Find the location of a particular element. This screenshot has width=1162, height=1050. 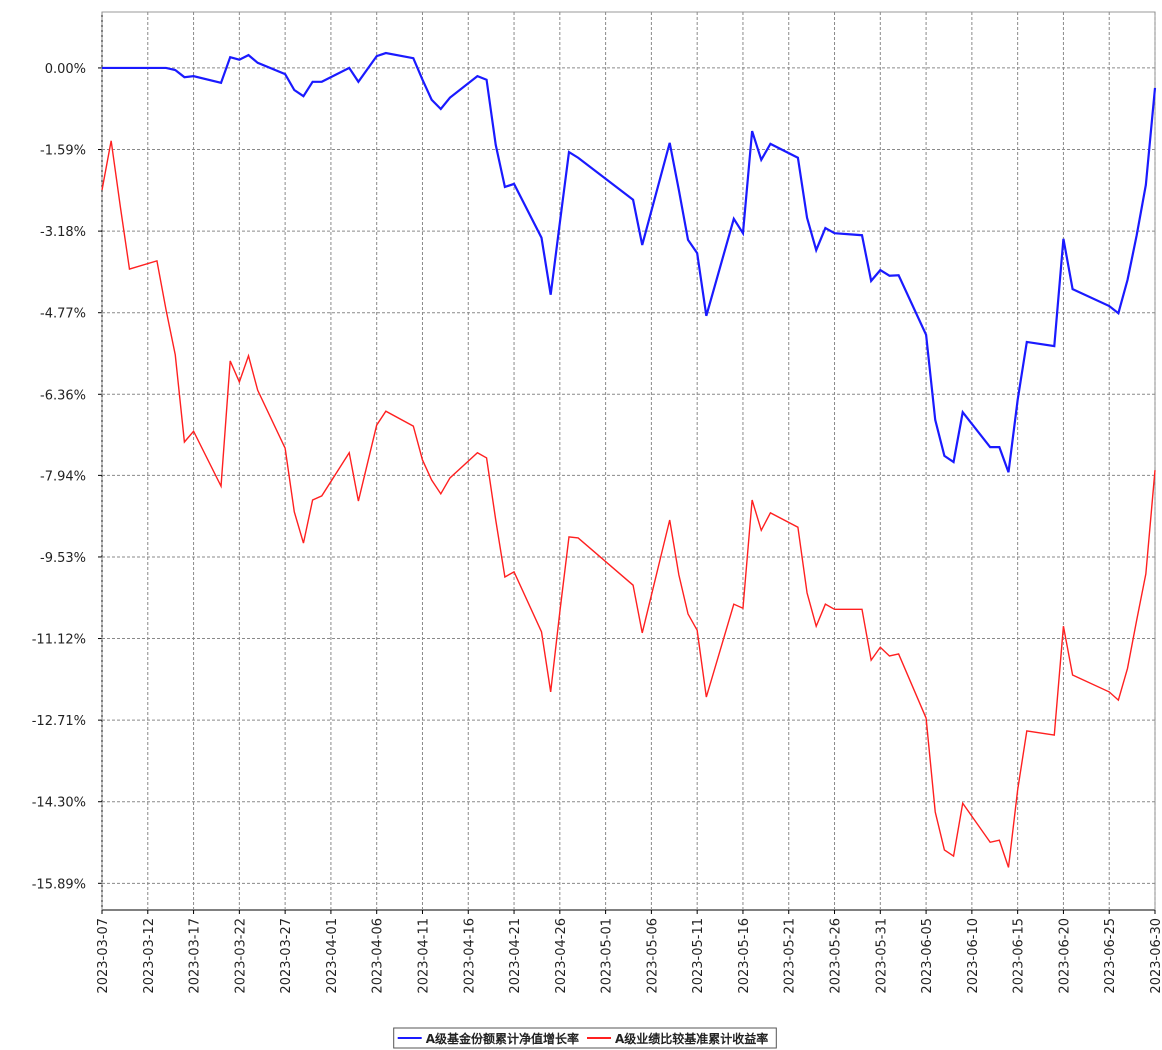

y-tick-label: -7.94% is located at coordinates (63, 476).